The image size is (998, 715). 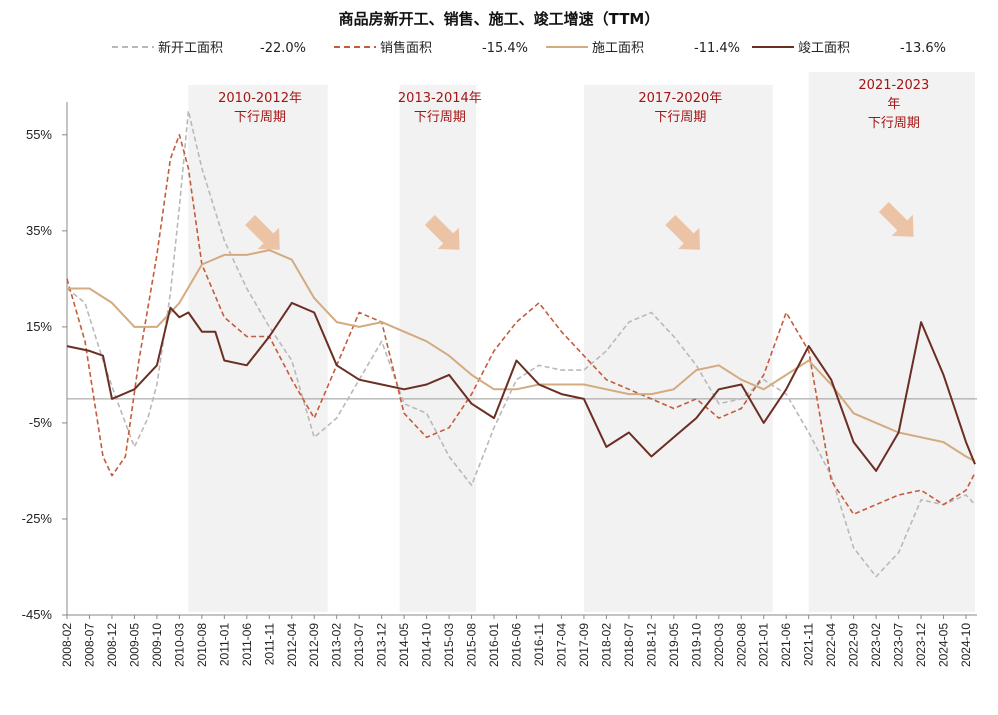 I want to click on x-tick-label: 2019-10, so click(x=696, y=645).